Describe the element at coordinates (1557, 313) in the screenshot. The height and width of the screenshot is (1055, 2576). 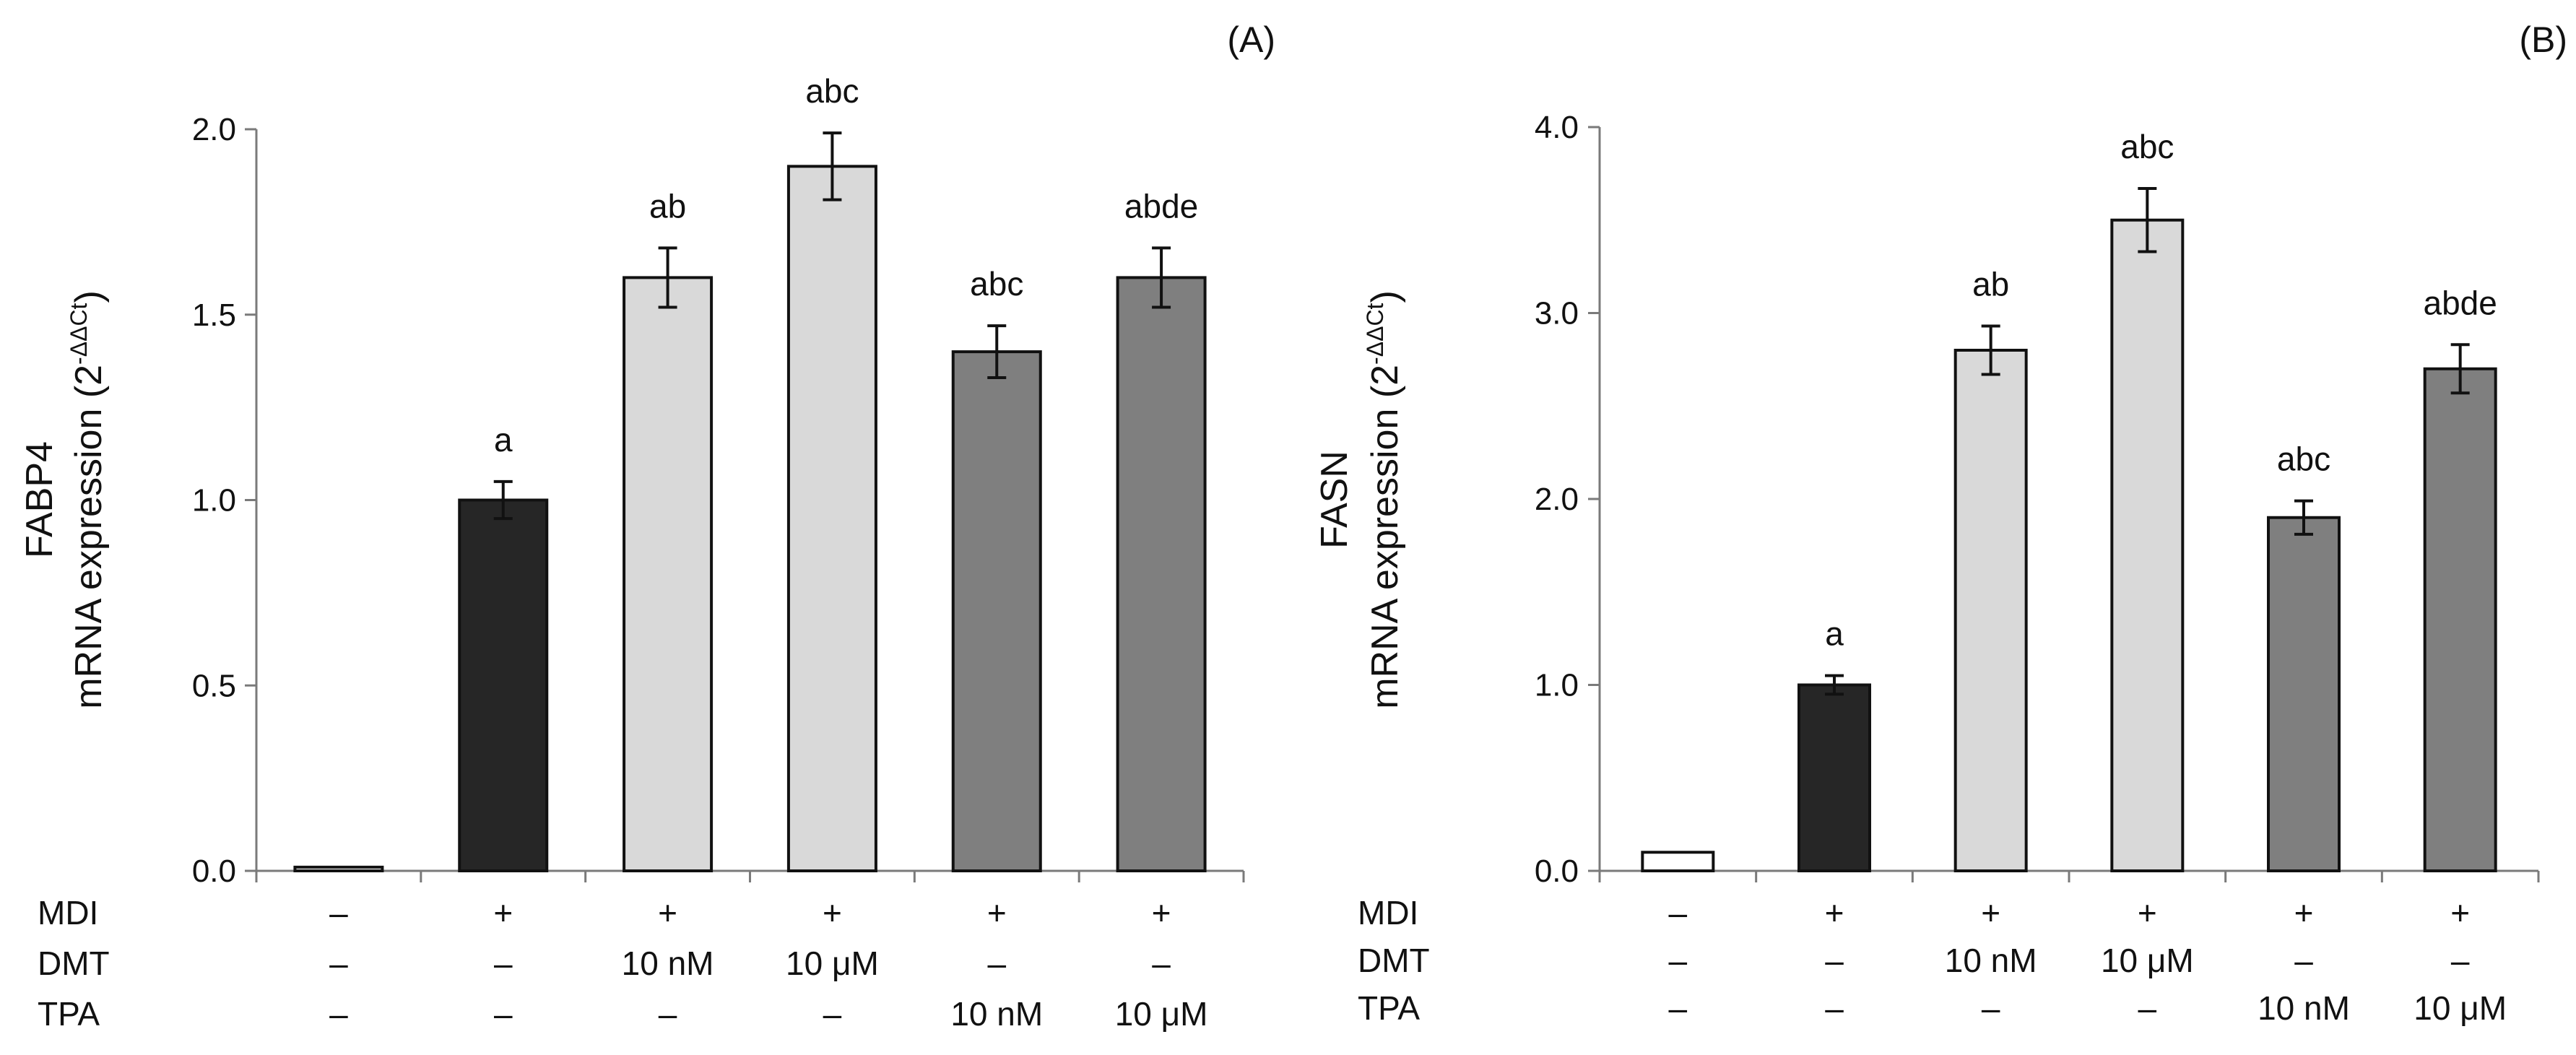
I see `y-tick-label: 3.0` at that location.